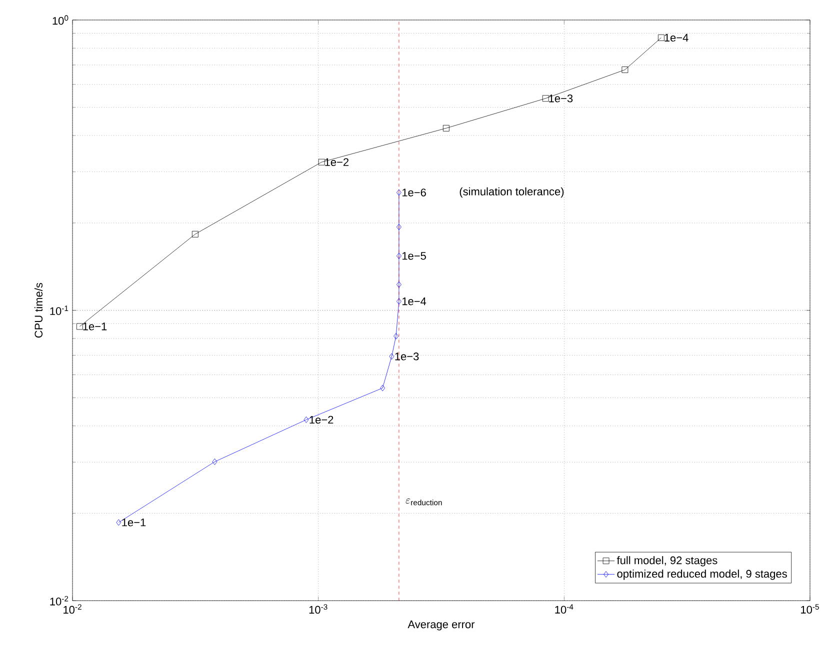  What do you see at coordinates (318, 609) in the screenshot?
I see `x-tick-label: 10$^{-3}$` at bounding box center [318, 609].